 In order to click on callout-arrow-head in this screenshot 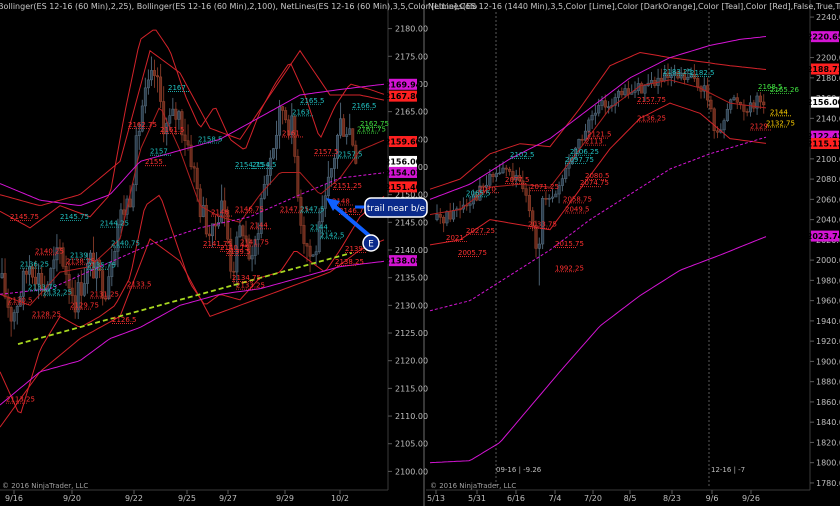, I will do `click(333, 204)`.